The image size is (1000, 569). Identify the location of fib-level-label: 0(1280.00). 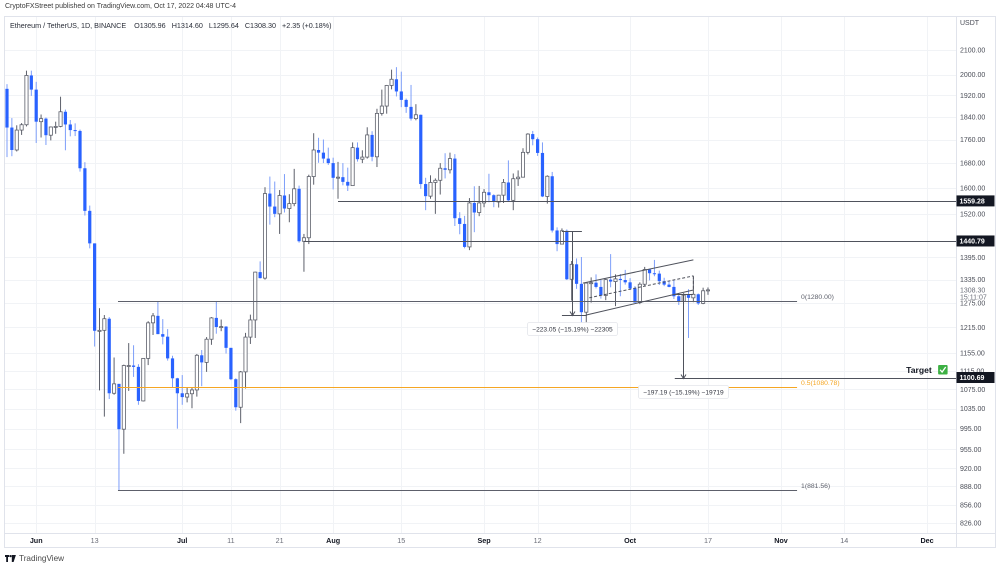
(817, 297).